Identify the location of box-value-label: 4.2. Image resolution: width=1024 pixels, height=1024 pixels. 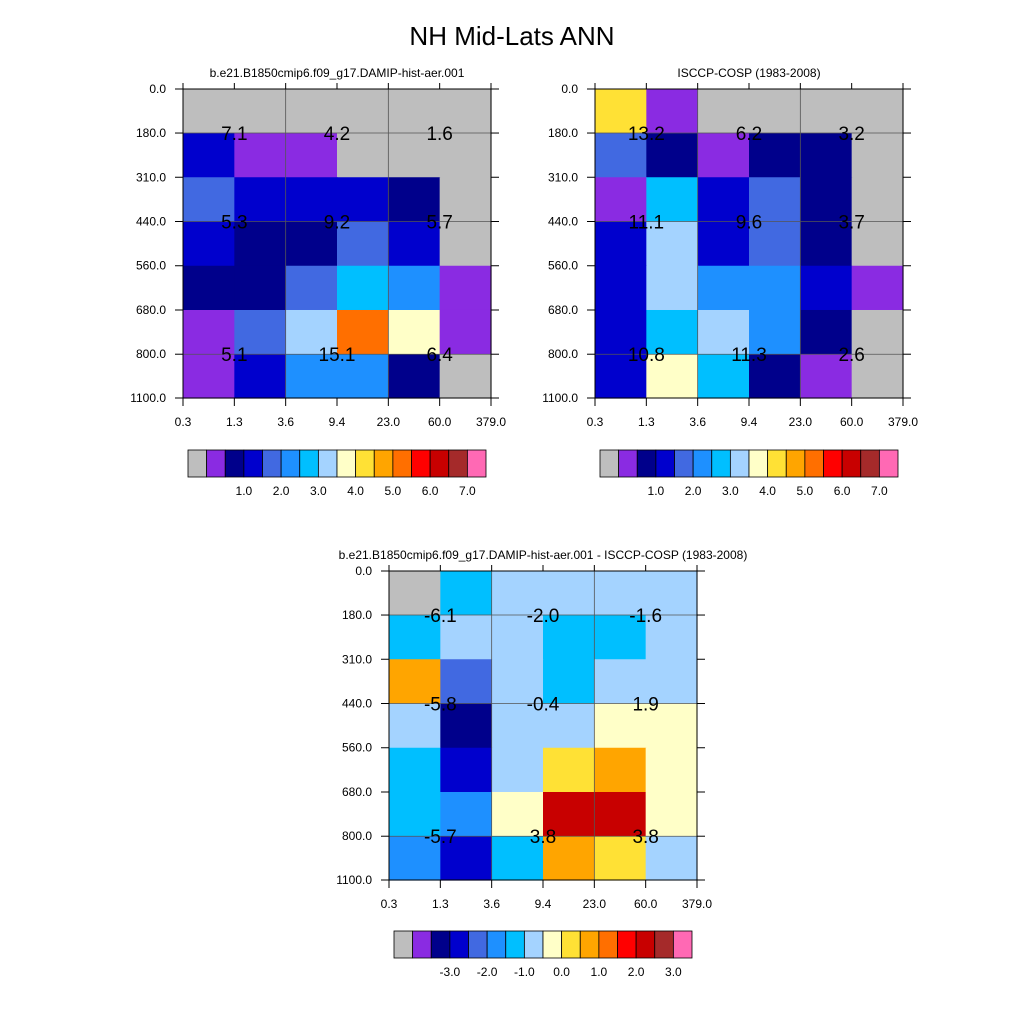
(337, 134).